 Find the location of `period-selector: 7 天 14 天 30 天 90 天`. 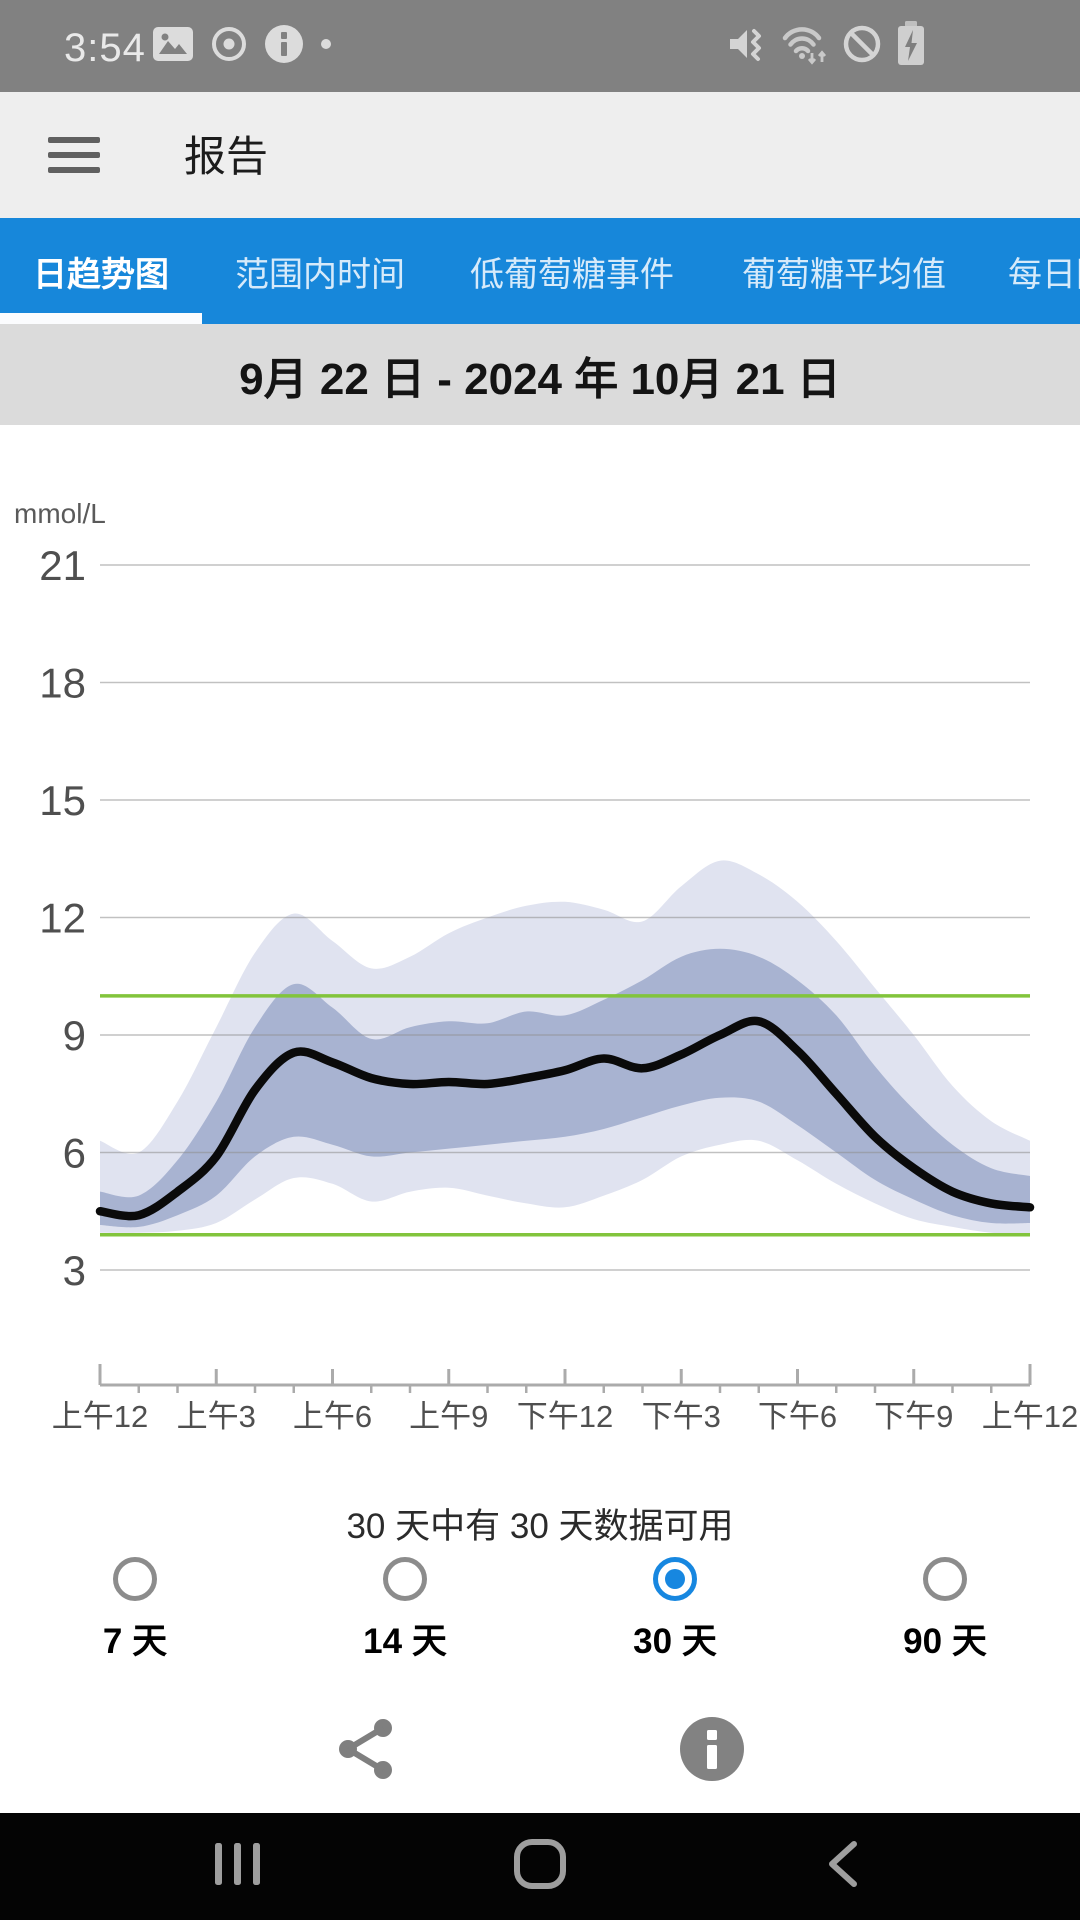

period-selector: 7 天 14 天 30 天 90 天 is located at coordinates (540, 1624).